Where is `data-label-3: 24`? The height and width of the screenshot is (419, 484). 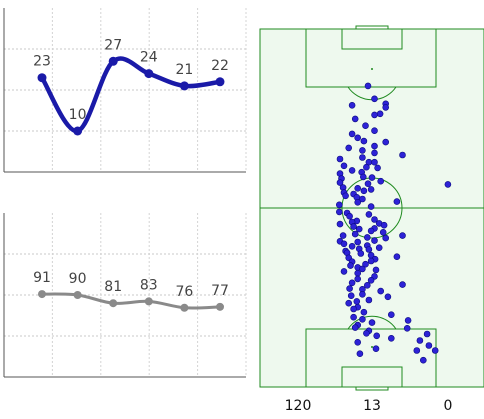 data-label-3: 24 is located at coordinates (149, 58).